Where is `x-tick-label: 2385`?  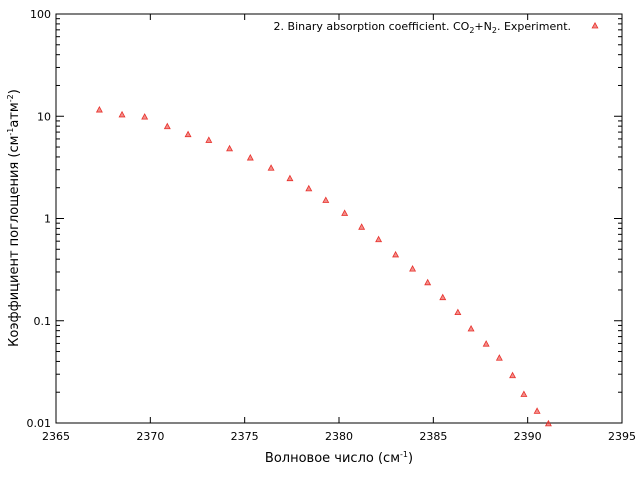 x-tick-label: 2385 is located at coordinates (433, 436).